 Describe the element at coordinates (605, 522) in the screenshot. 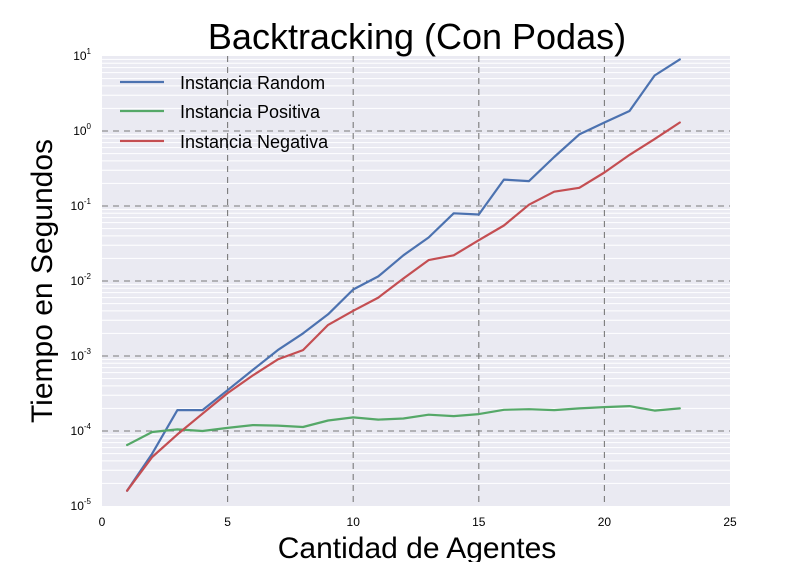

I see `x-tick-label: 20` at that location.